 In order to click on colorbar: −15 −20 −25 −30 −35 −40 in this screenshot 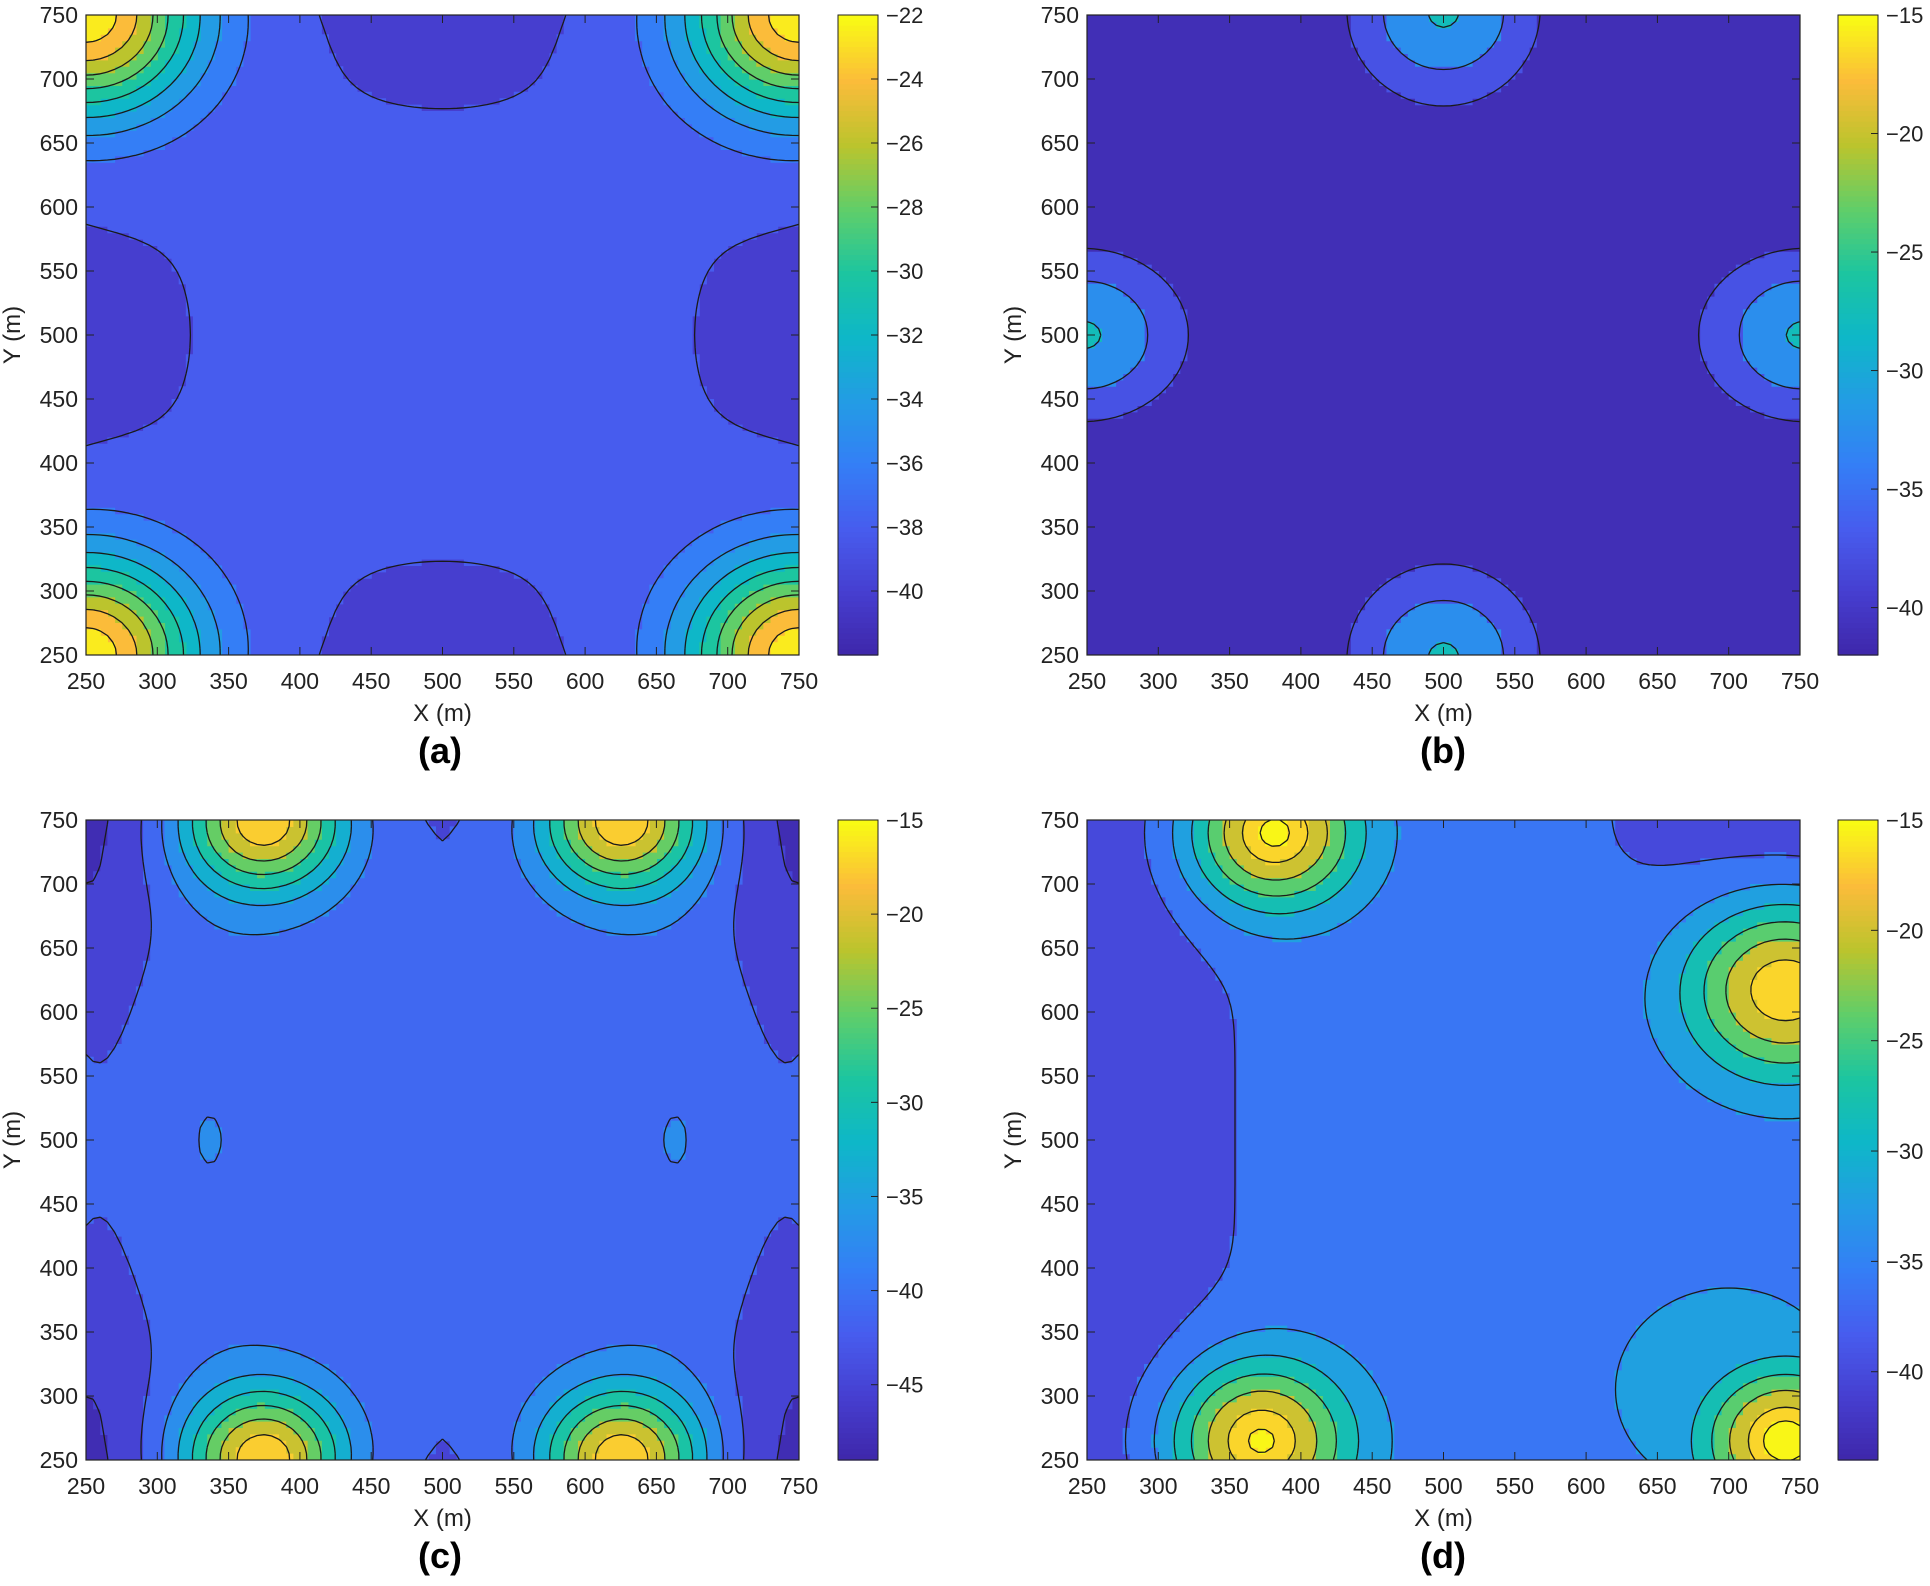, I will do `click(1880, 1134)`.